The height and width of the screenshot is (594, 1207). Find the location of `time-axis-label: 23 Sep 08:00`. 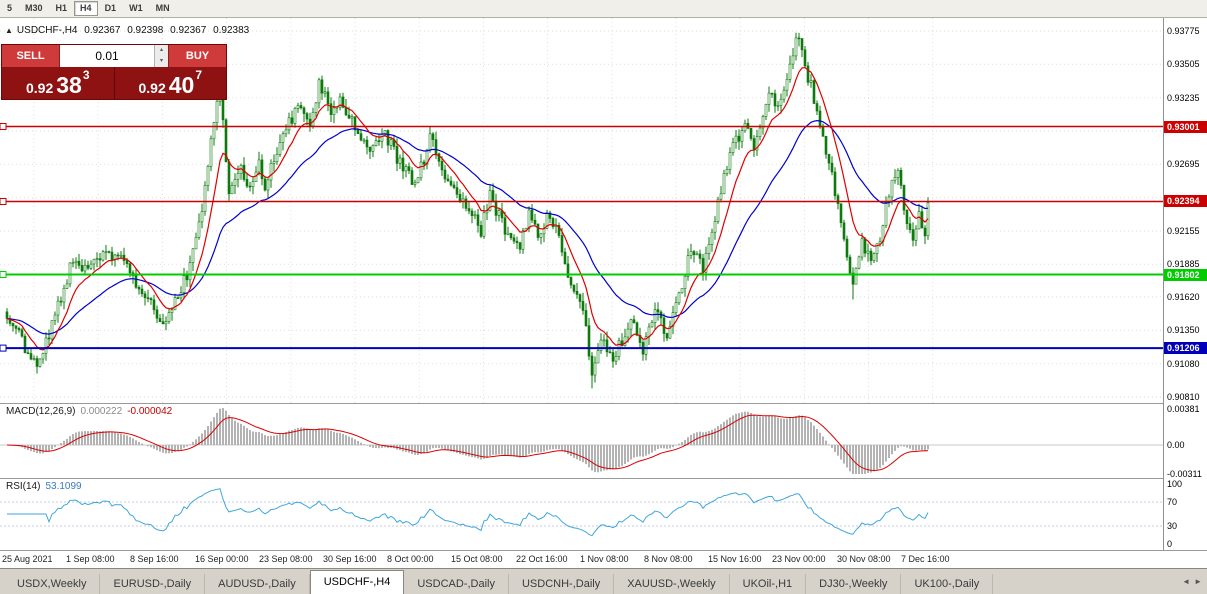

time-axis-label: 23 Sep 08:00 is located at coordinates (286, 559).